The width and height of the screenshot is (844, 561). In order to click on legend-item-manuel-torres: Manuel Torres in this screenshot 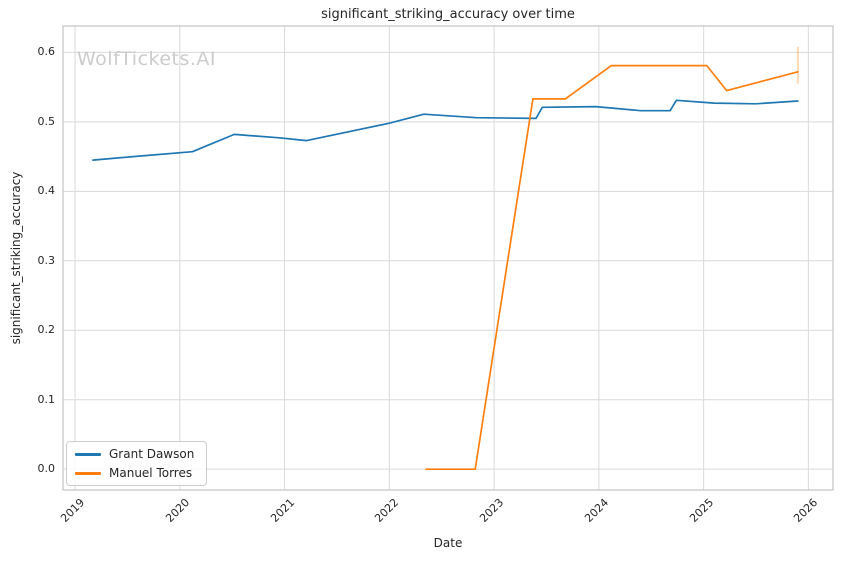, I will do `click(134, 473)`.